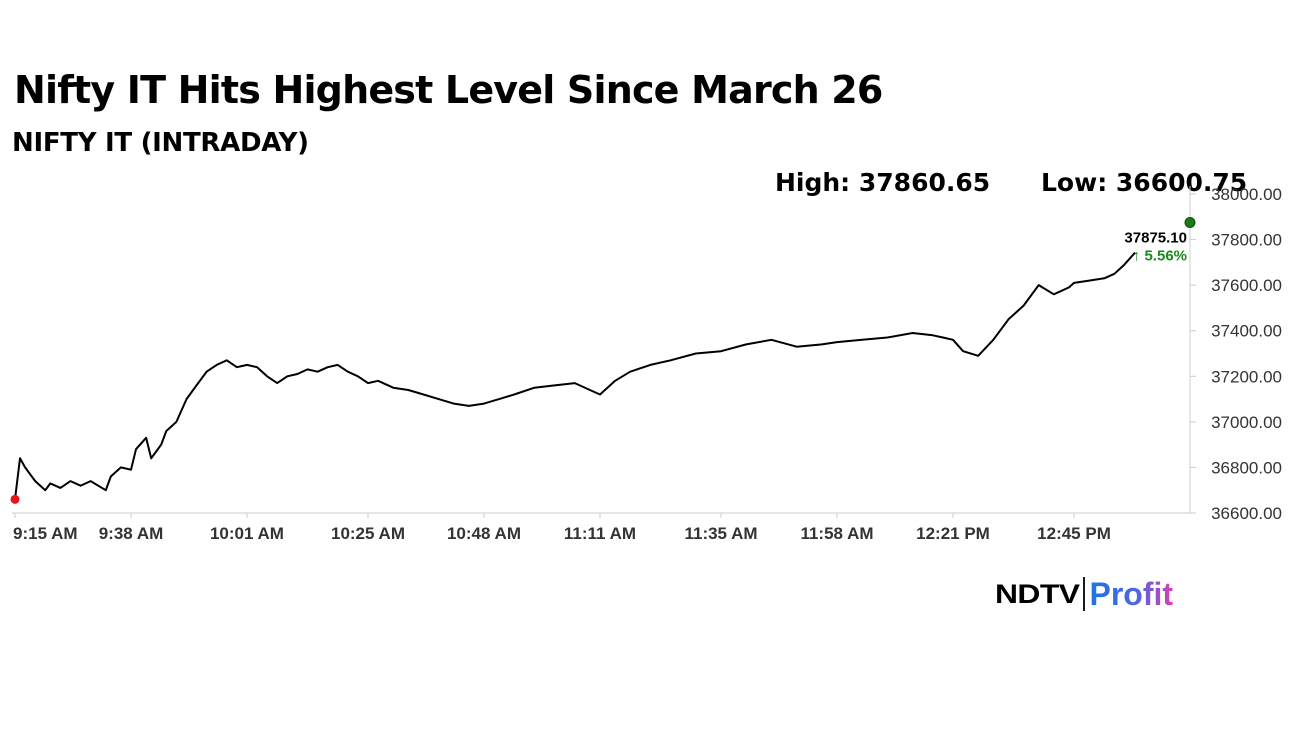  I want to click on day-low-label: Low: 36600.75, so click(1144, 182).